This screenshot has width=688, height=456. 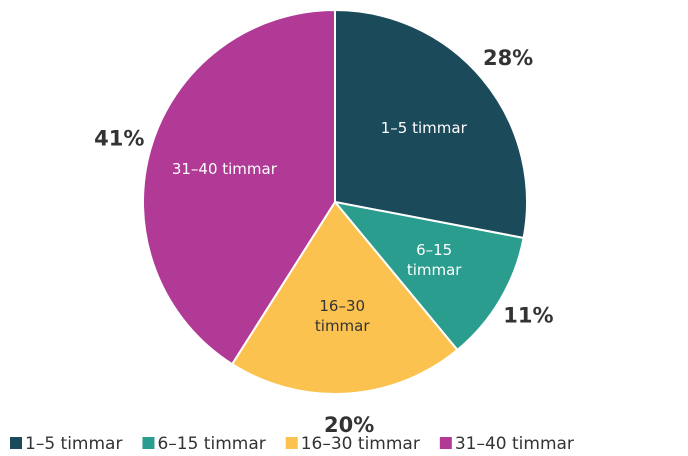 I want to click on legend-label: 6–15 timmar, so click(x=211, y=444).